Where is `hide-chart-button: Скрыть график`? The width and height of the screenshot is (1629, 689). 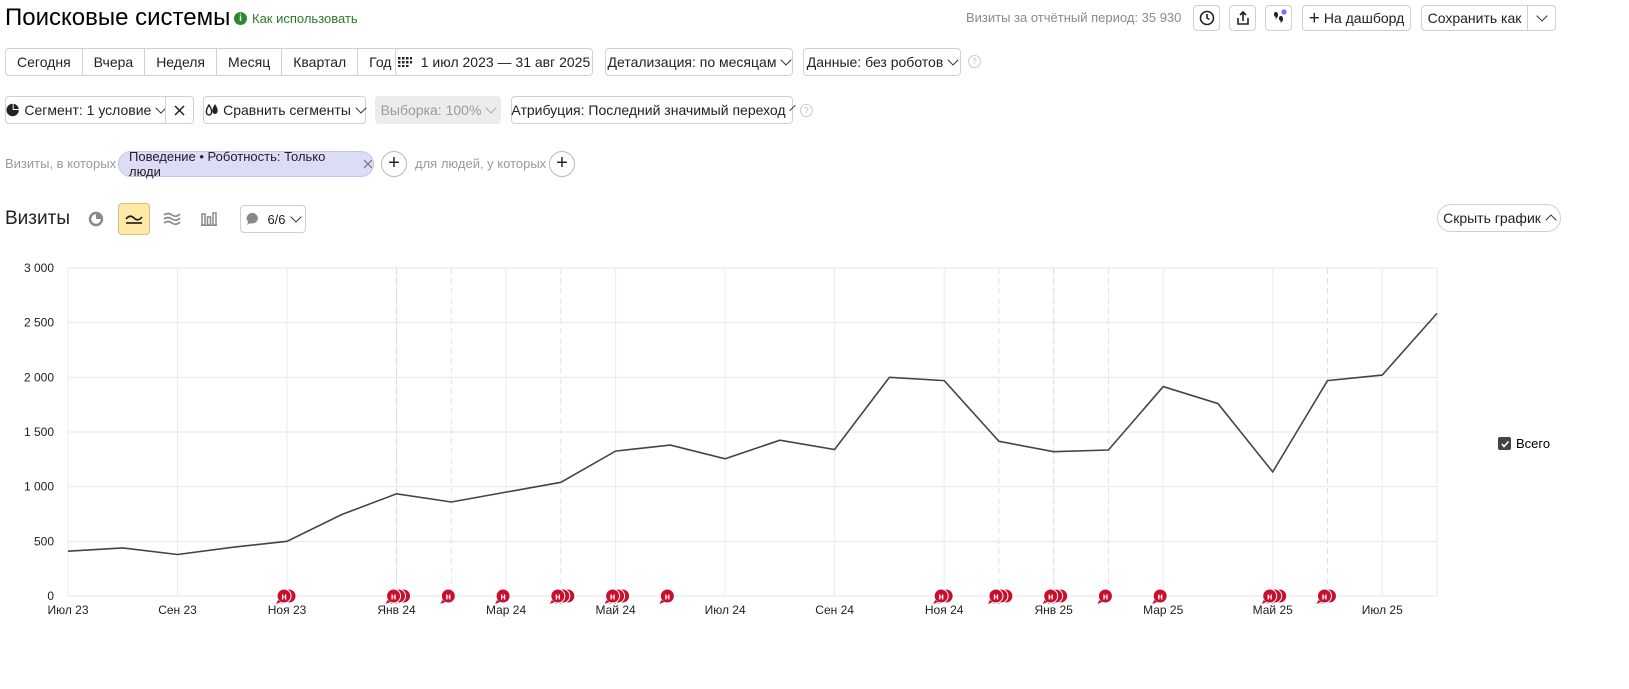 hide-chart-button: Скрыть график is located at coordinates (1499, 218).